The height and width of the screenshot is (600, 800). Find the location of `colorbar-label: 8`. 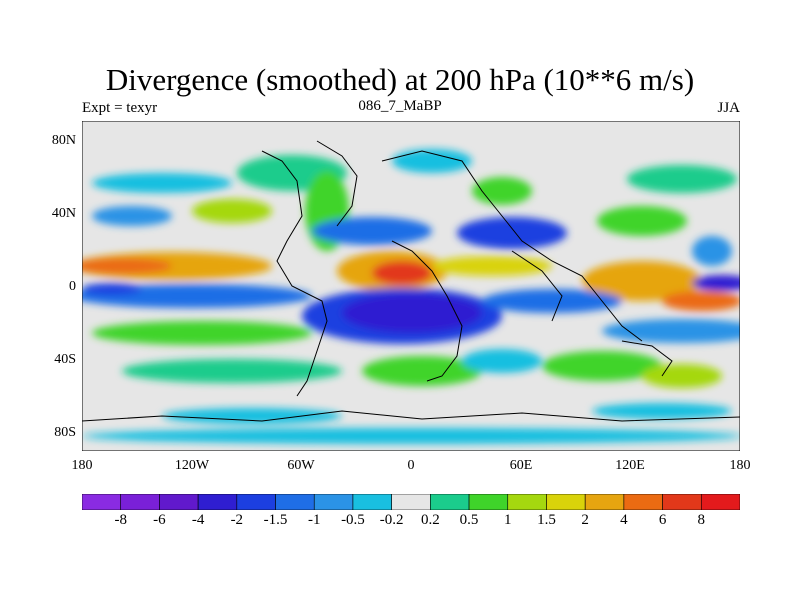

colorbar-label: 8 is located at coordinates (701, 520).